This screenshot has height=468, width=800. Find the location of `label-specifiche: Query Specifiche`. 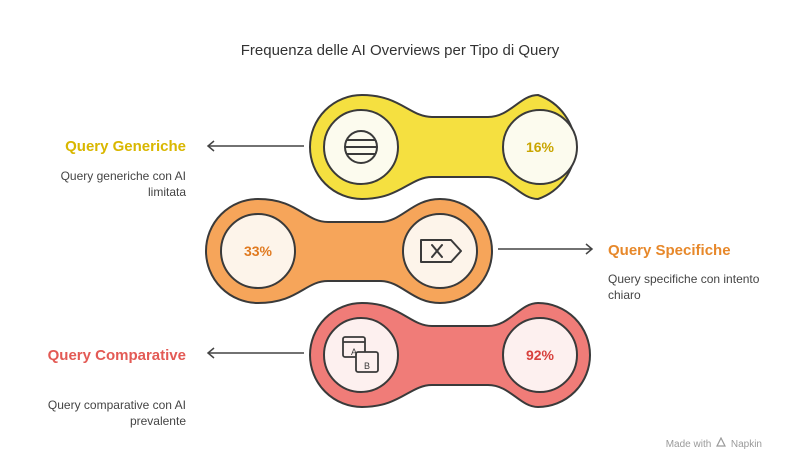

label-specifiche: Query Specifiche is located at coordinates (669, 250).